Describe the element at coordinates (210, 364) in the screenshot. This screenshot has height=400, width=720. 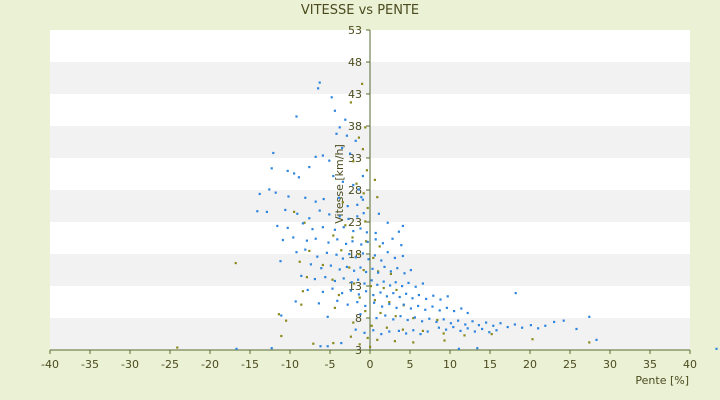
I see `x-tick-label: -20` at that location.